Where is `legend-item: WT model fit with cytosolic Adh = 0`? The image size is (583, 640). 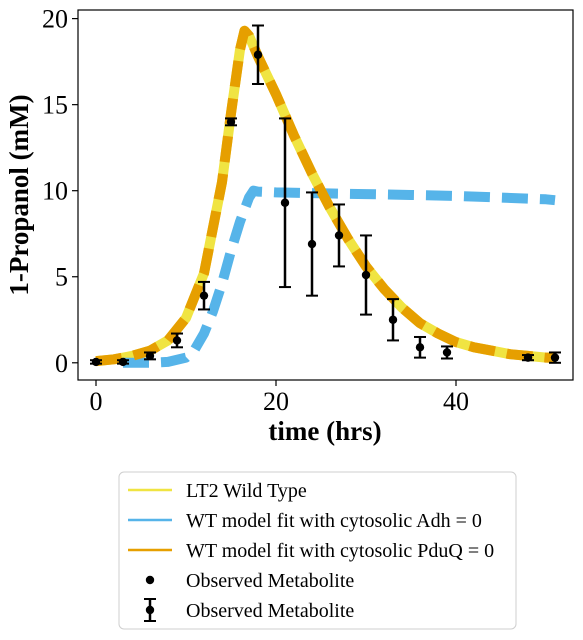 legend-item: WT model fit with cytosolic Adh = 0 is located at coordinates (305, 521).